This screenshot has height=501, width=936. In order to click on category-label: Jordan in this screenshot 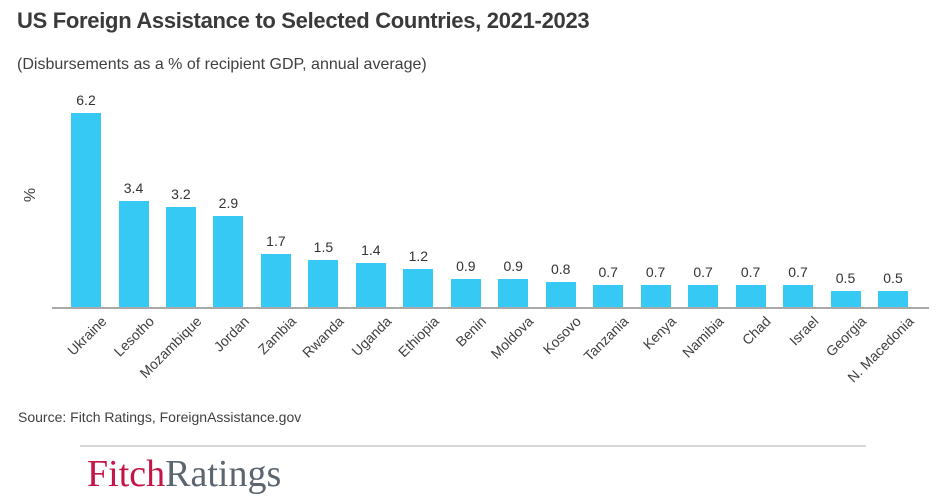, I will do `click(231, 334)`.